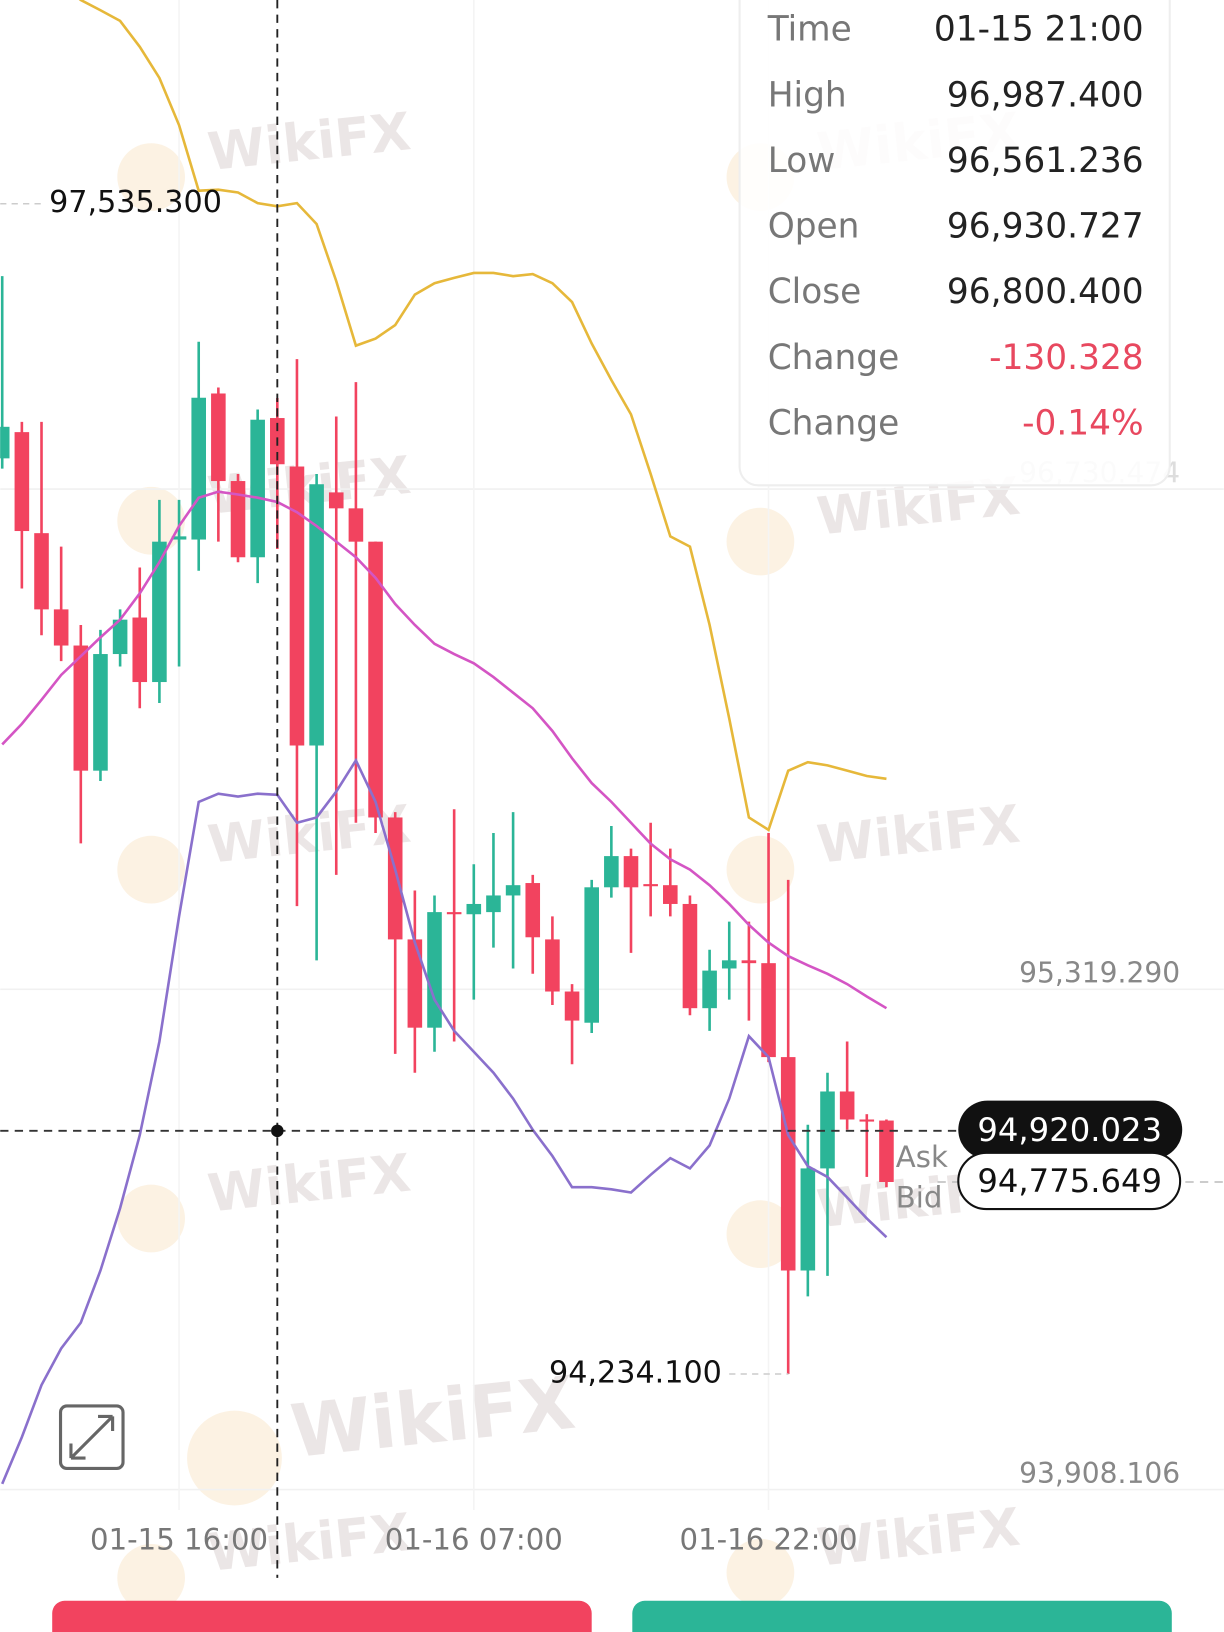 This screenshot has width=1224, height=1632. I want to click on crosshair-dot, so click(277, 1131).